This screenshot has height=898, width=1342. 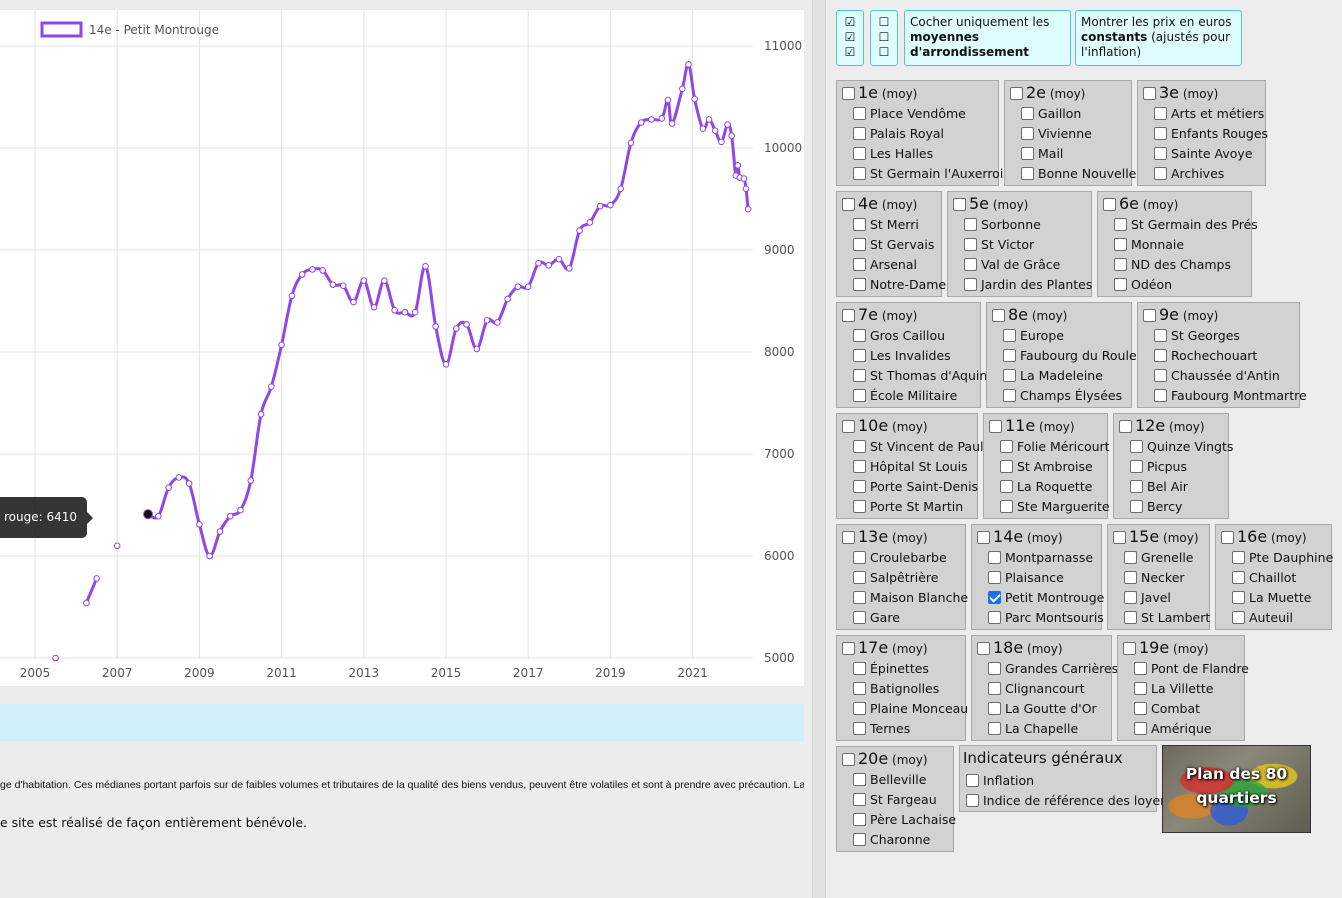 What do you see at coordinates (1158, 597) in the screenshot?
I see `quartier-15-3: Javel` at bounding box center [1158, 597].